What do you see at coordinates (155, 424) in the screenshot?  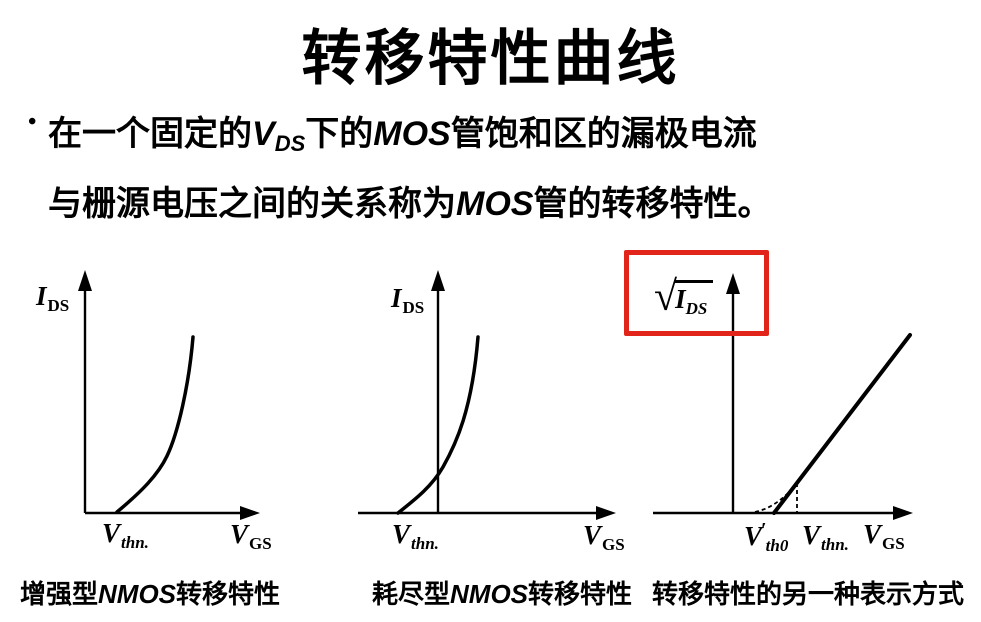 I see `enhancement-transfer-curve` at bounding box center [155, 424].